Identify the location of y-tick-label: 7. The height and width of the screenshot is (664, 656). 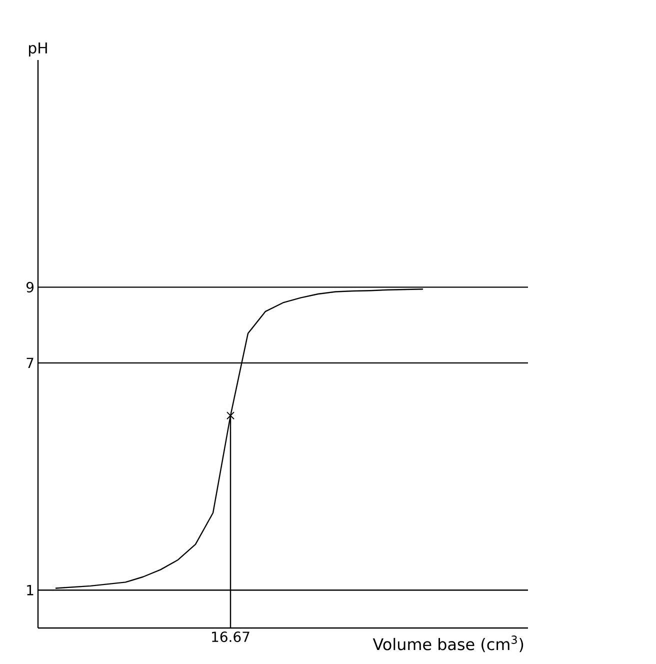
(30, 363).